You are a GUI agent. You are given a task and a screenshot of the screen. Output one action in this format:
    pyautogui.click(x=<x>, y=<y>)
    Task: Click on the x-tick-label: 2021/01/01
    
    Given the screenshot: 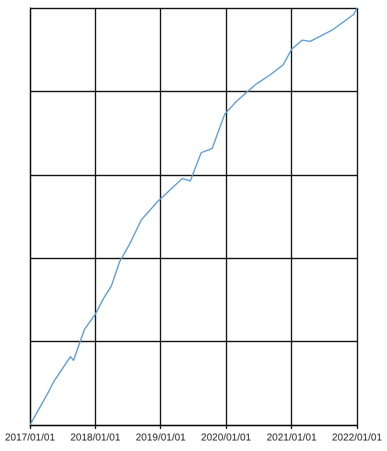 What is the action you would take?
    pyautogui.click(x=292, y=438)
    